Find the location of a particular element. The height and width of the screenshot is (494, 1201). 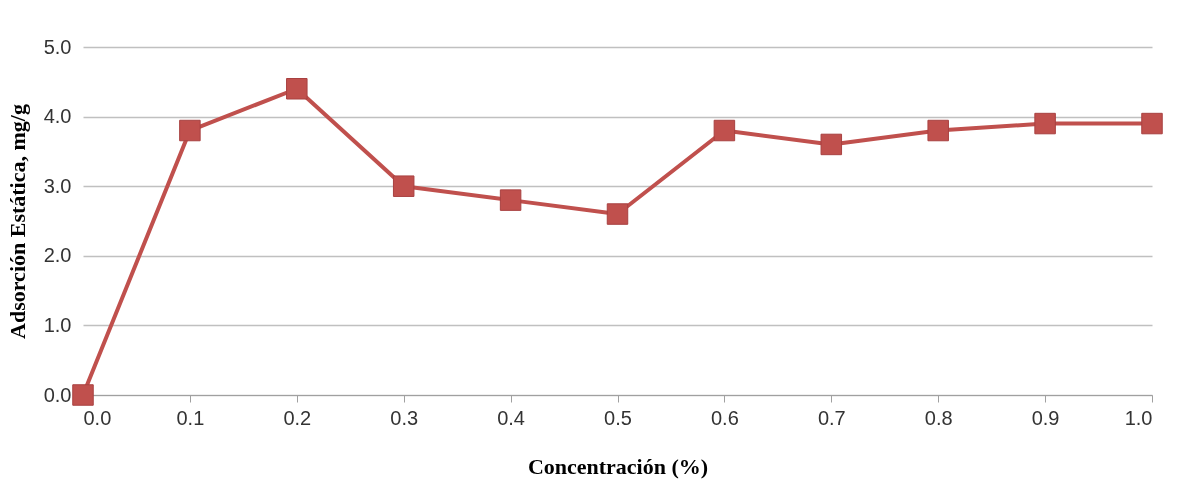

x-tick-label: 1.0 is located at coordinates (1138, 417).